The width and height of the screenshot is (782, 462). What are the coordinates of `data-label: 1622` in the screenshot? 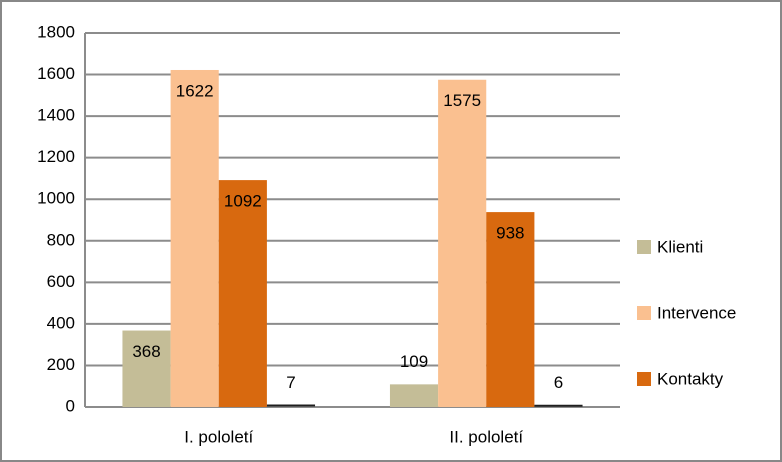 It's located at (195, 90).